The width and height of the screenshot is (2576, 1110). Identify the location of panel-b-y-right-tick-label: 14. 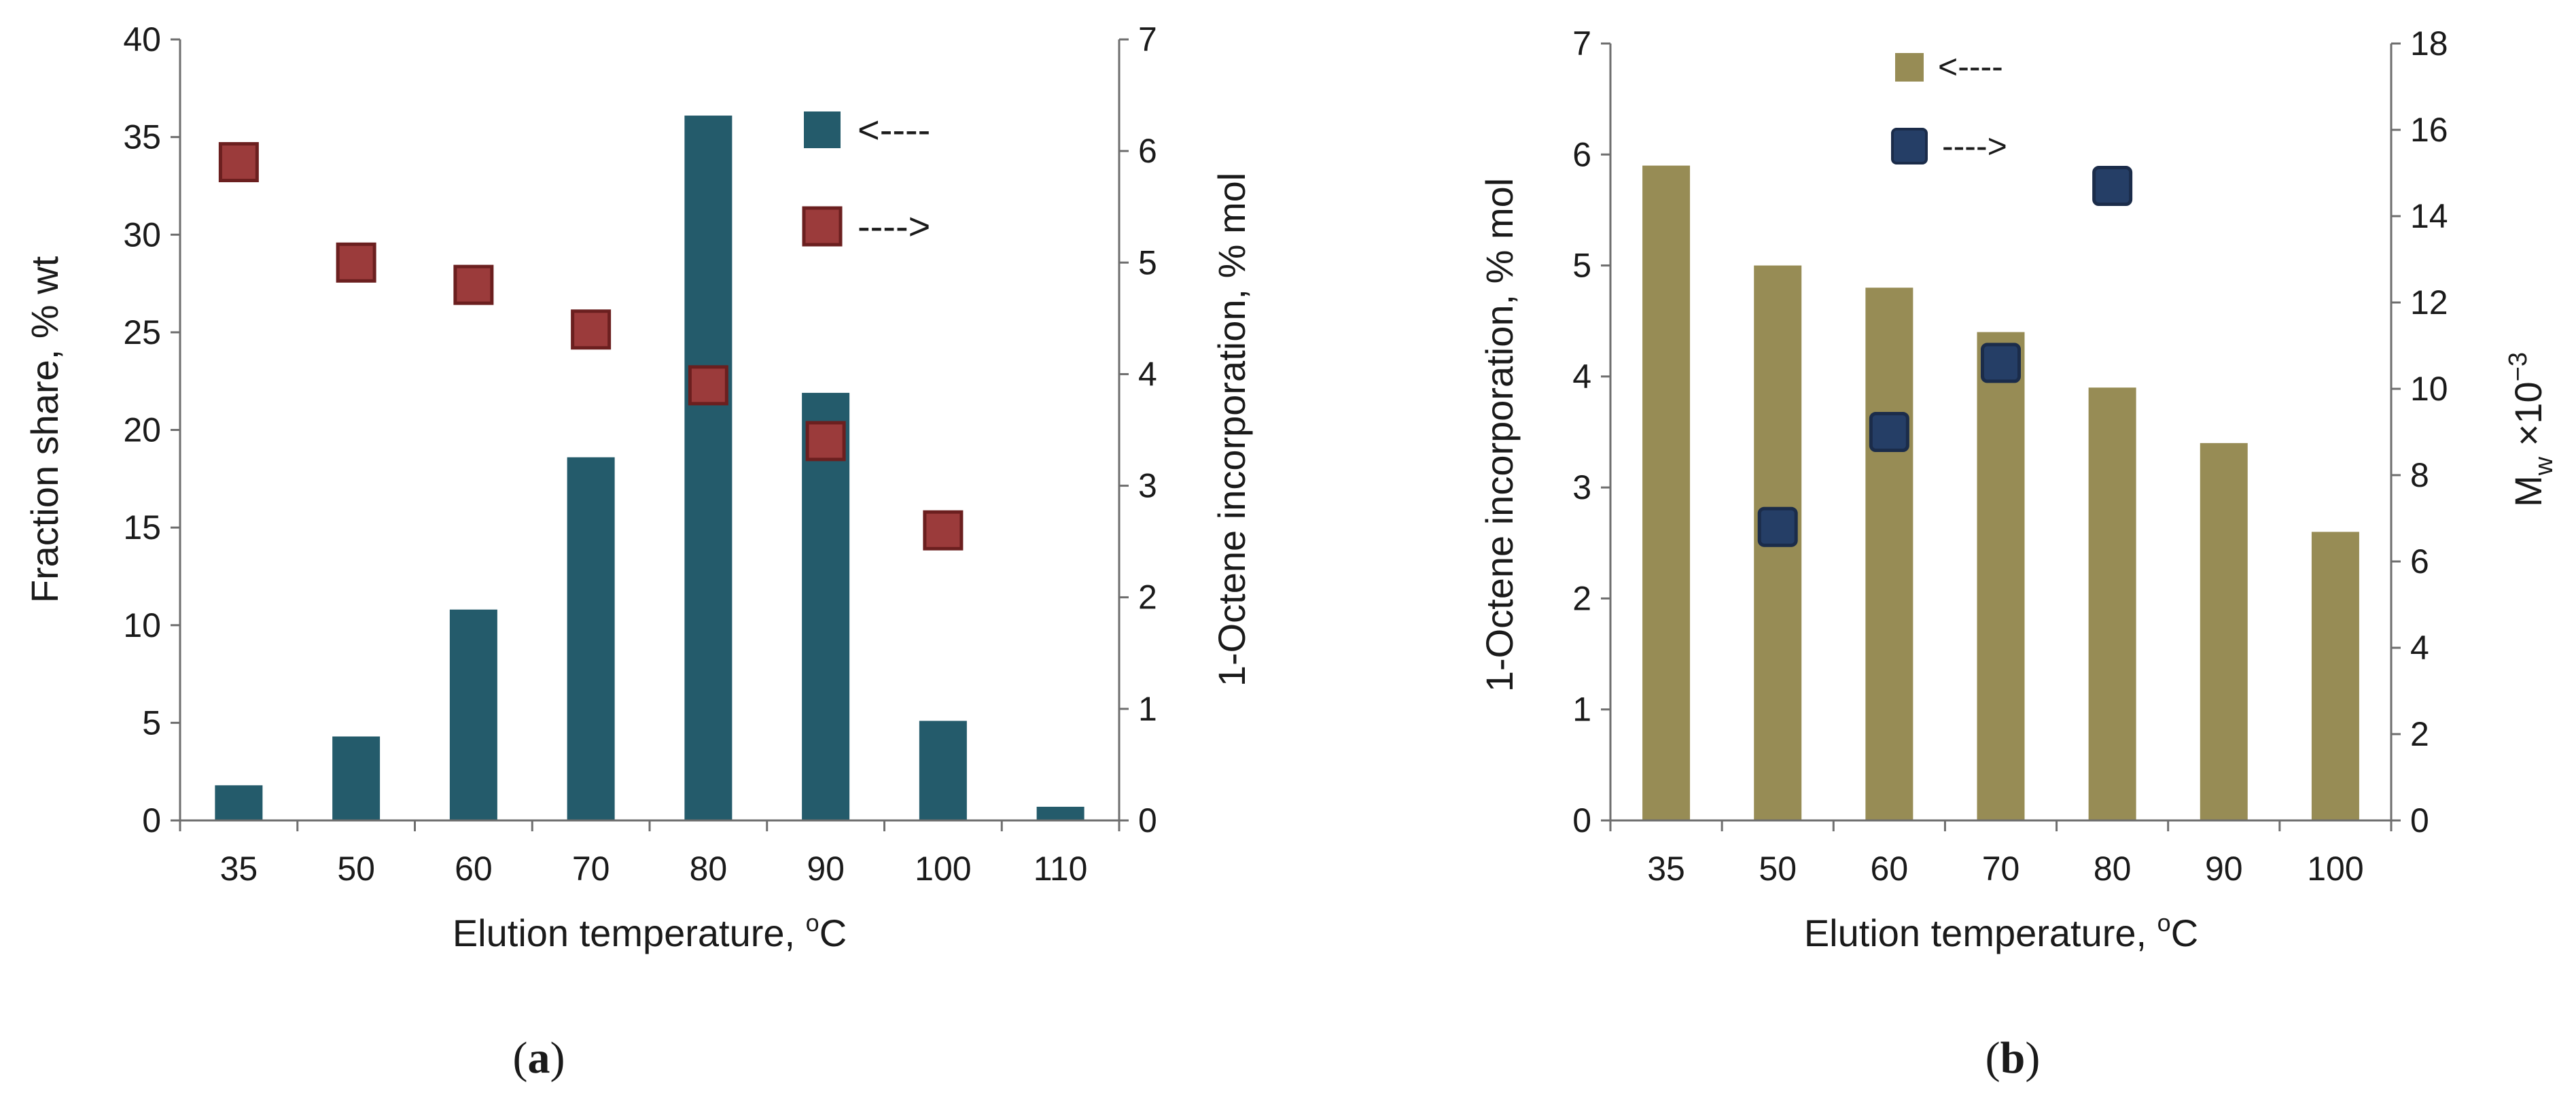
(2429, 216).